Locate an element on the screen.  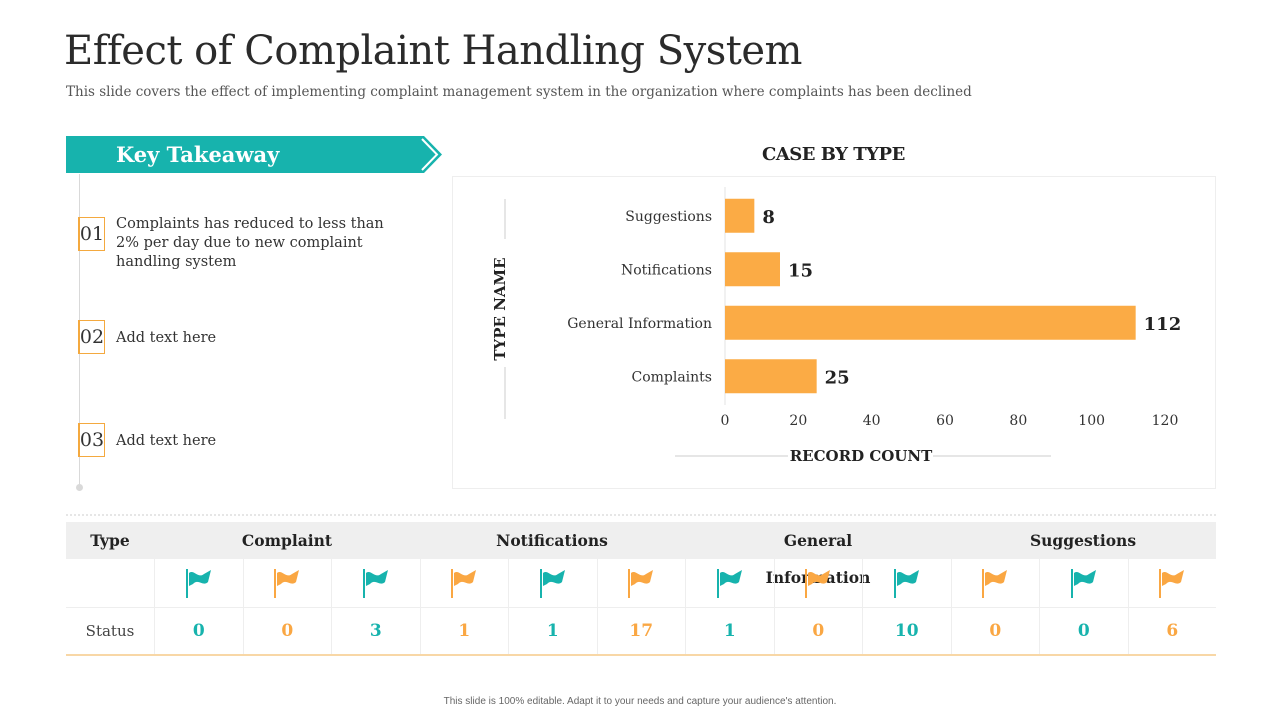
status-cell: 3 is located at coordinates (375, 631).